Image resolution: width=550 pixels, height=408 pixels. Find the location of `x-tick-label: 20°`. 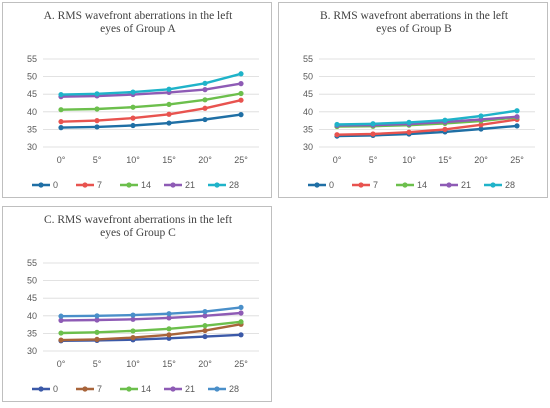

x-tick-label: 20° is located at coordinates (481, 160).